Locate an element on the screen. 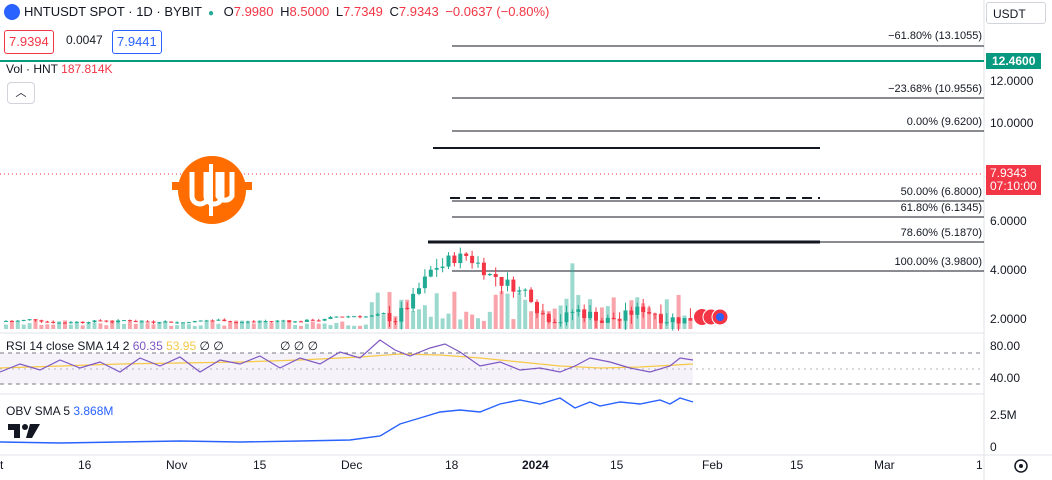  chevron-up-icon: ︿ is located at coordinates (21, 93).